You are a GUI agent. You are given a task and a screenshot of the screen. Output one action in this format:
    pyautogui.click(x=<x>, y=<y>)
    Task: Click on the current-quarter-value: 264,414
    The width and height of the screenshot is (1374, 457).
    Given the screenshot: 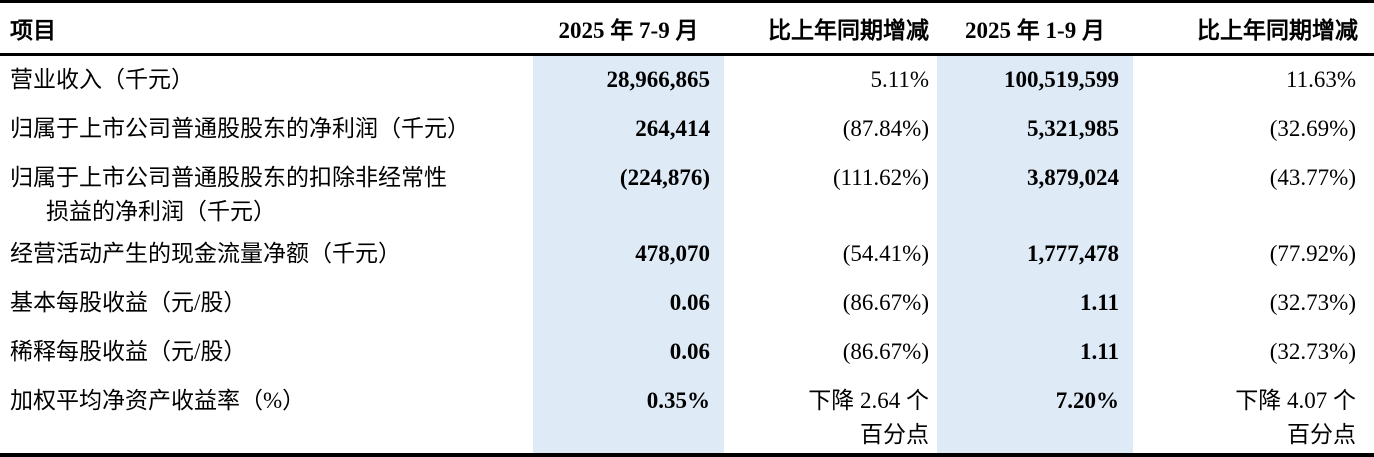 What is the action you would take?
    pyautogui.click(x=628, y=129)
    